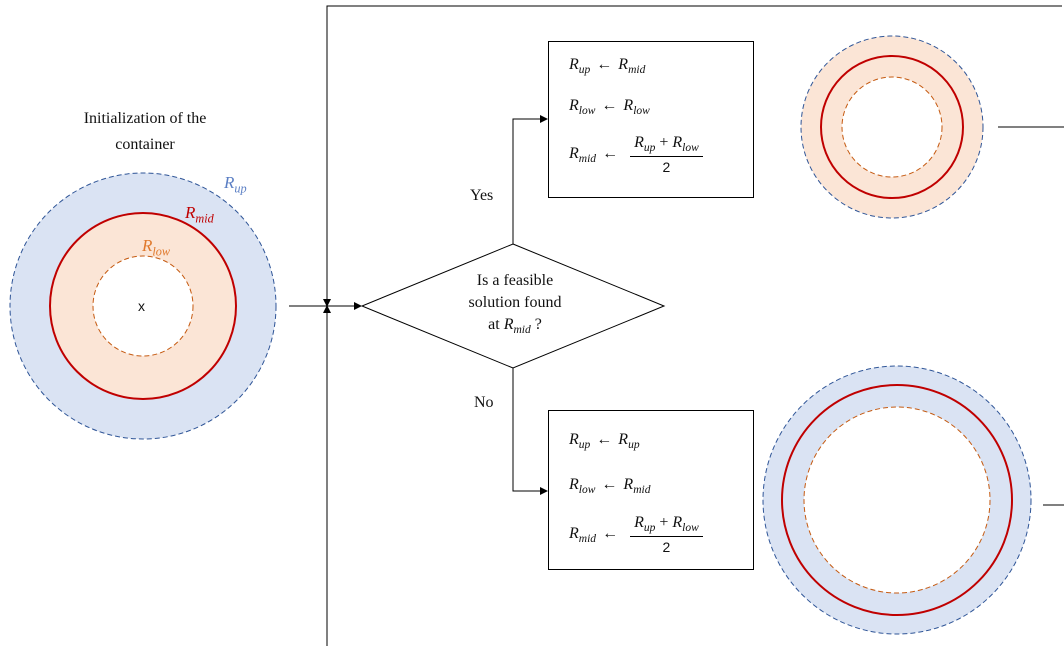  Describe the element at coordinates (651, 119) in the screenshot. I see `yes-update-box: Rup ← Rmid Rlow ← Rlow Rmid ← Rup + Rlow 2` at that location.